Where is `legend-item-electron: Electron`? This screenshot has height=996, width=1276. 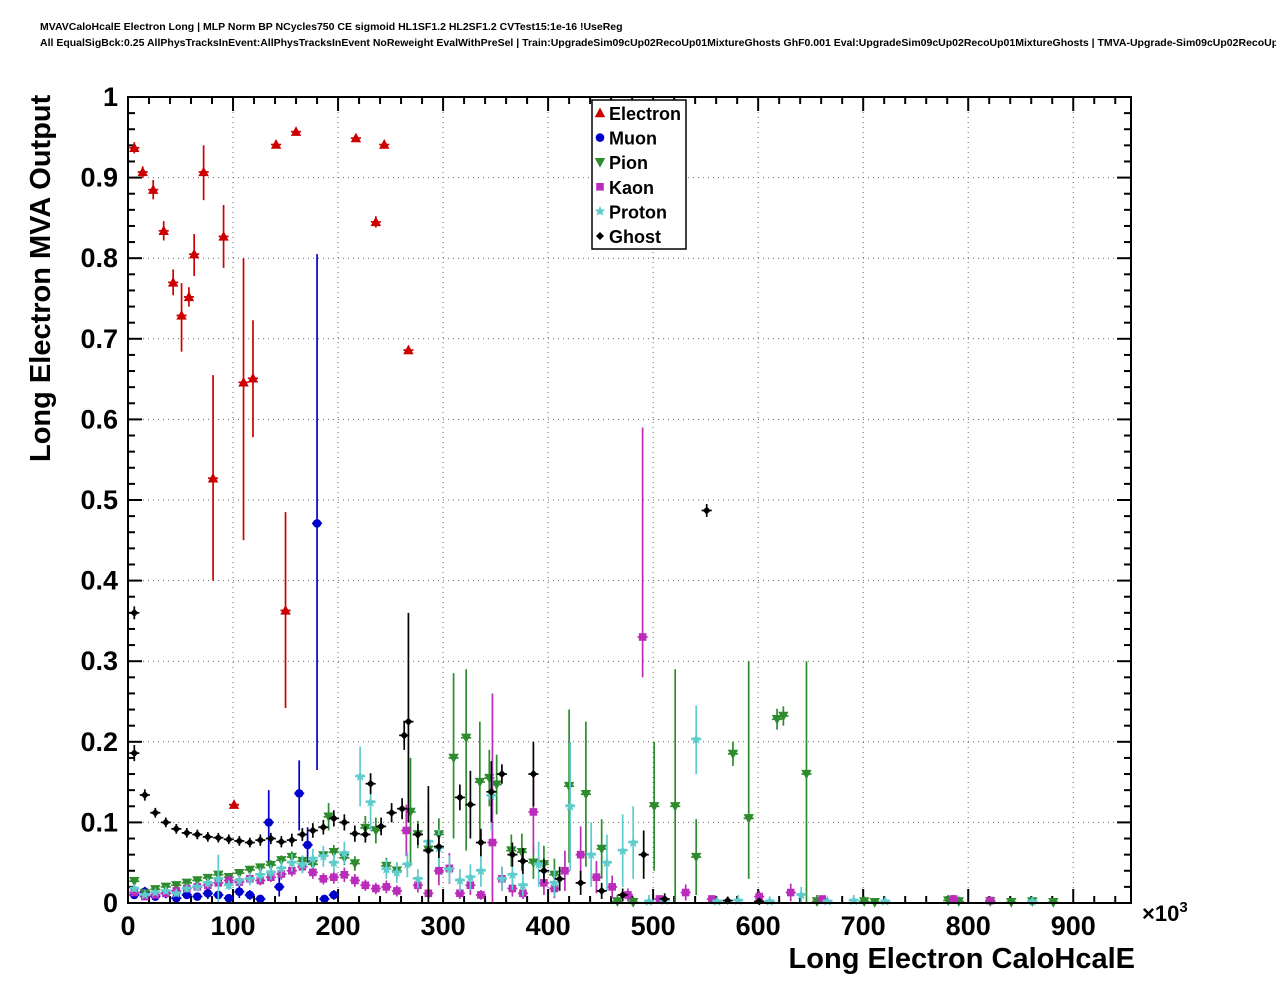
legend-item-electron: Electron is located at coordinates (637, 114).